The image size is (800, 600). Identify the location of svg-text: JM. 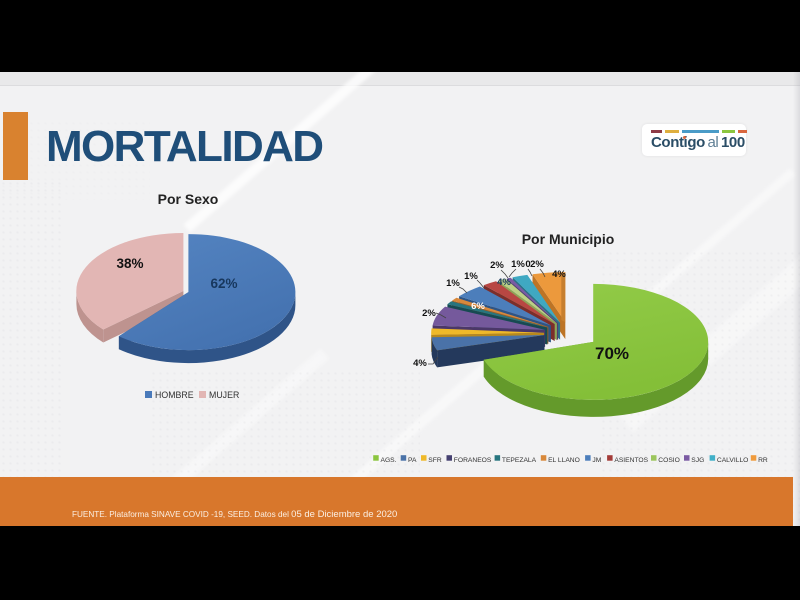
(596, 460).